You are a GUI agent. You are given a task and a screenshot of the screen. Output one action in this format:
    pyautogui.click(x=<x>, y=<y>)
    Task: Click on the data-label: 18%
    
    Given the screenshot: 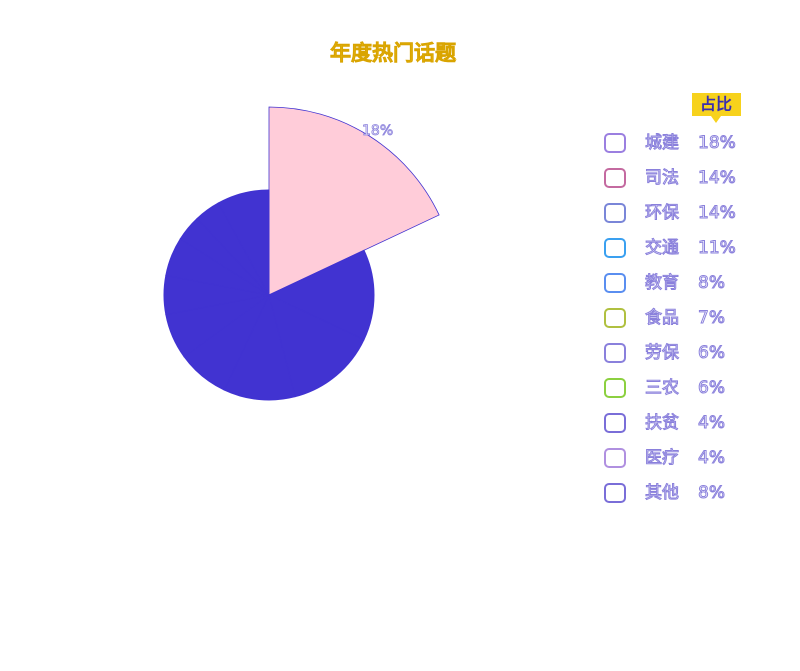 What is the action you would take?
    pyautogui.click(x=377, y=131)
    